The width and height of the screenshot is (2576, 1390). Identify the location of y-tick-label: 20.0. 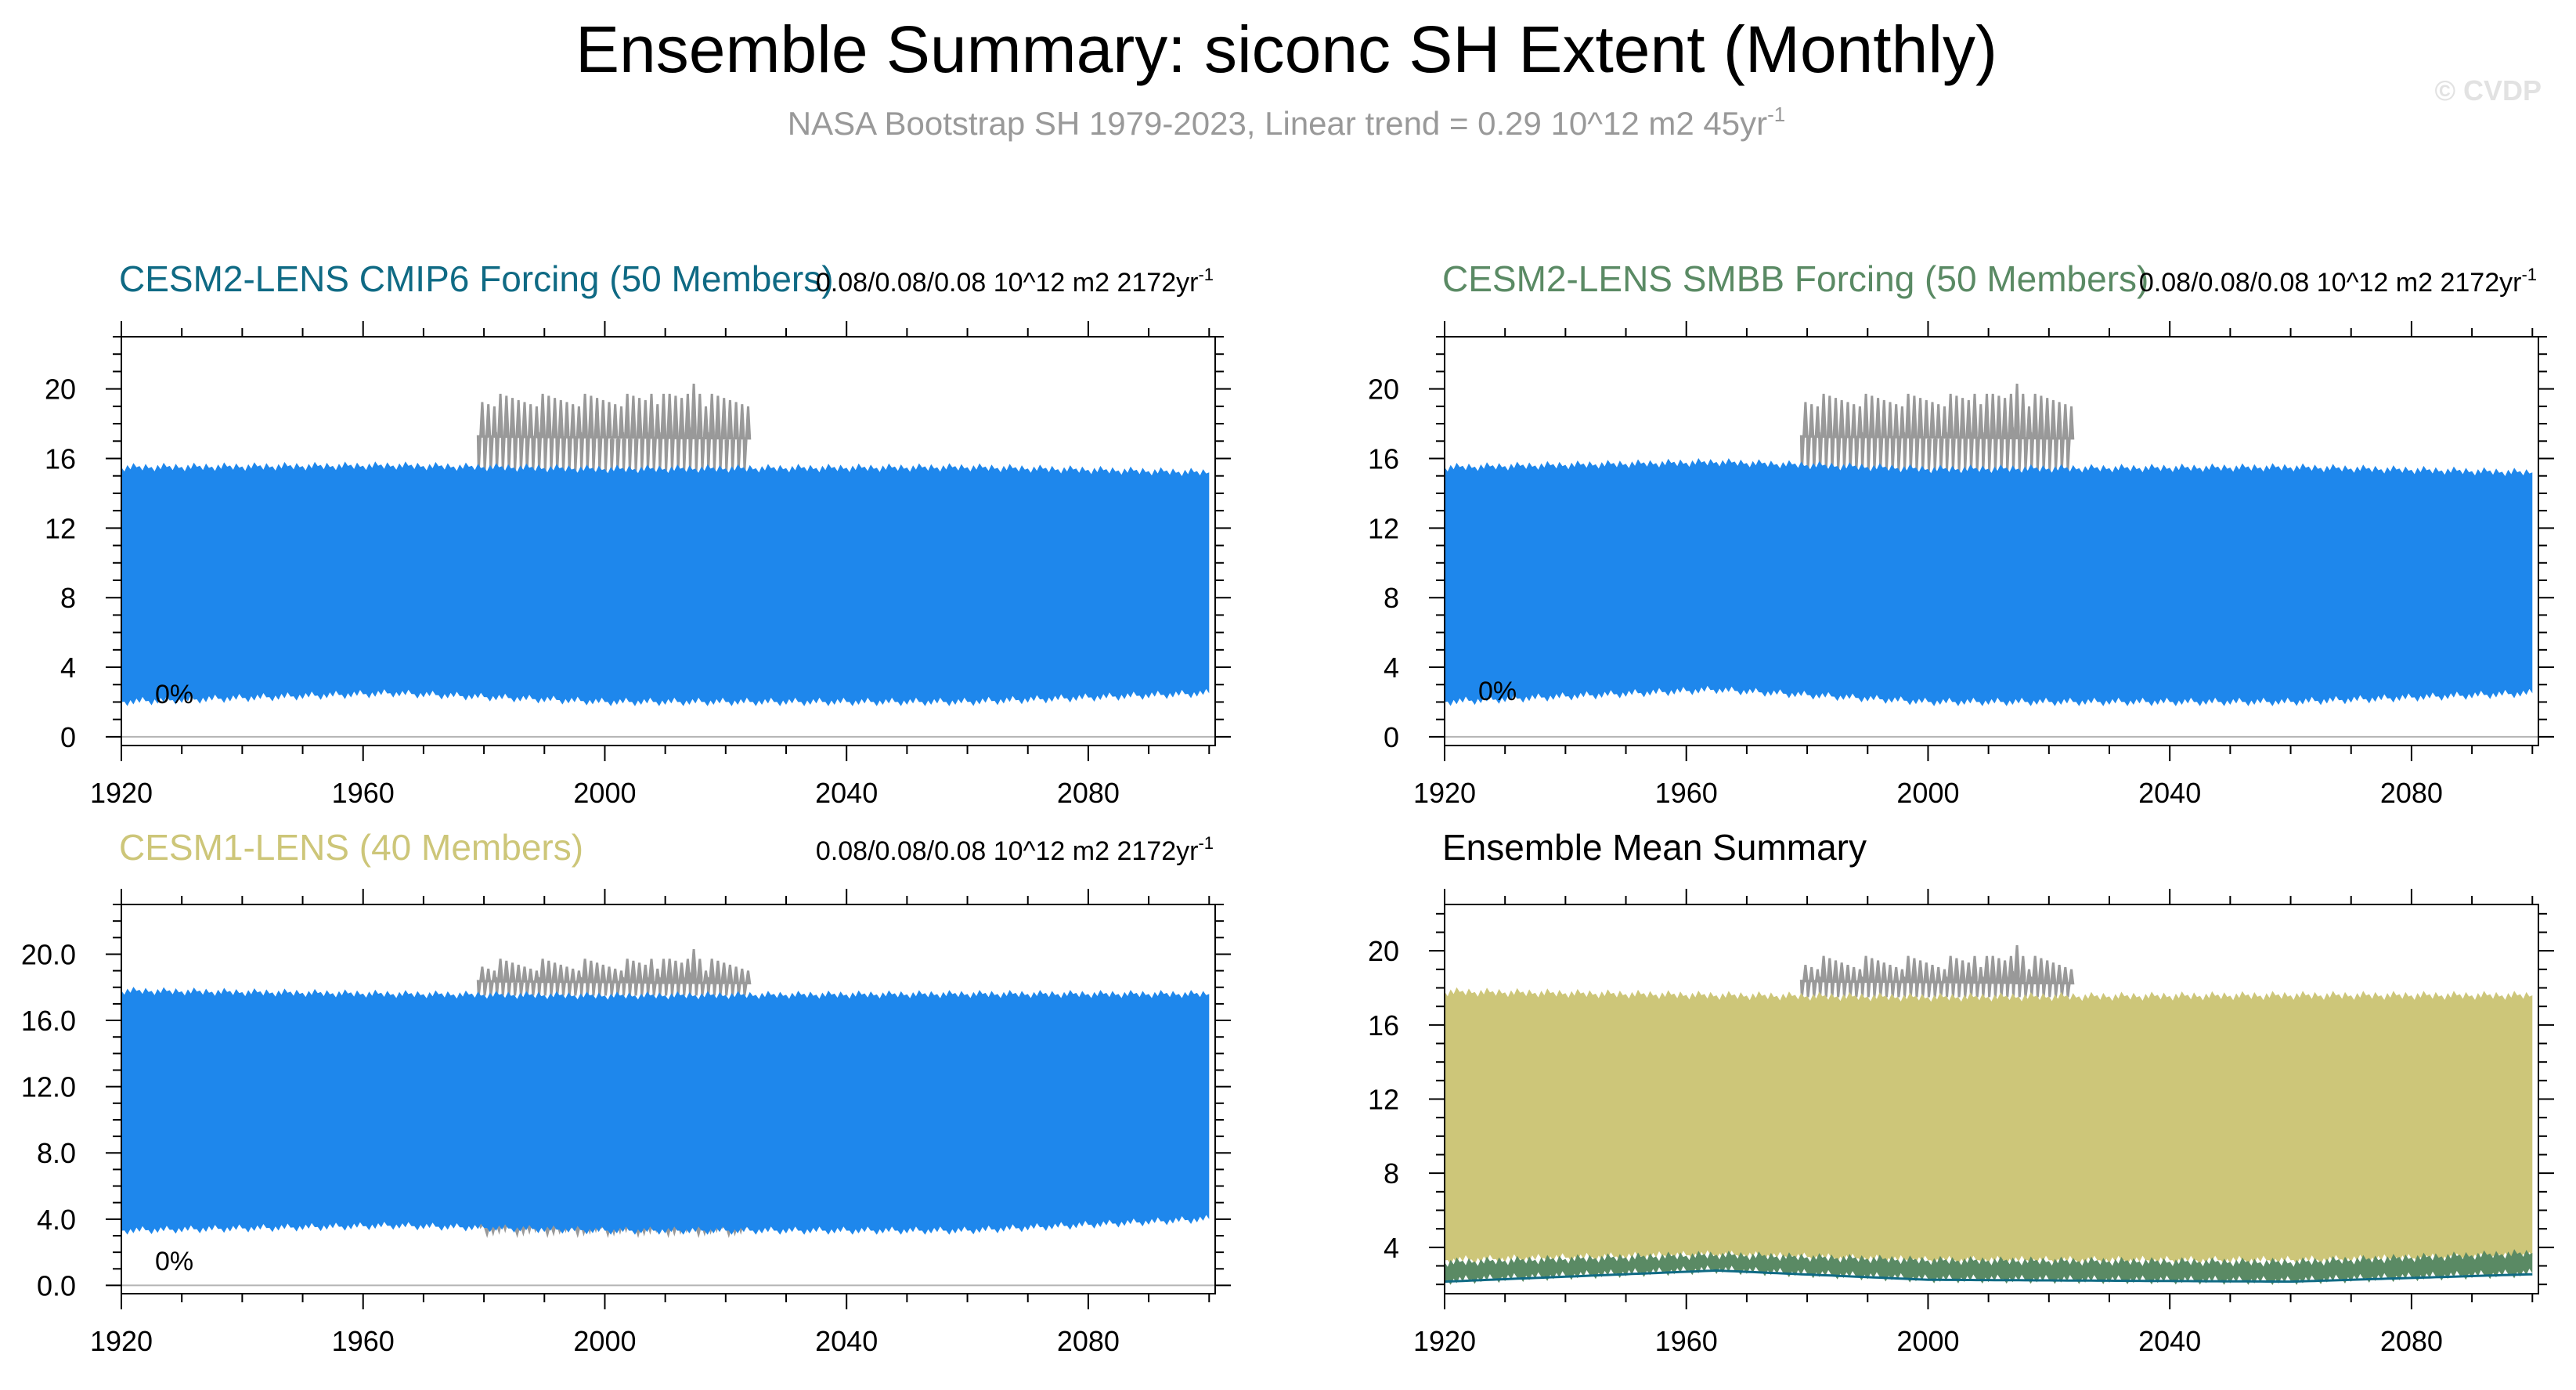
(48, 954).